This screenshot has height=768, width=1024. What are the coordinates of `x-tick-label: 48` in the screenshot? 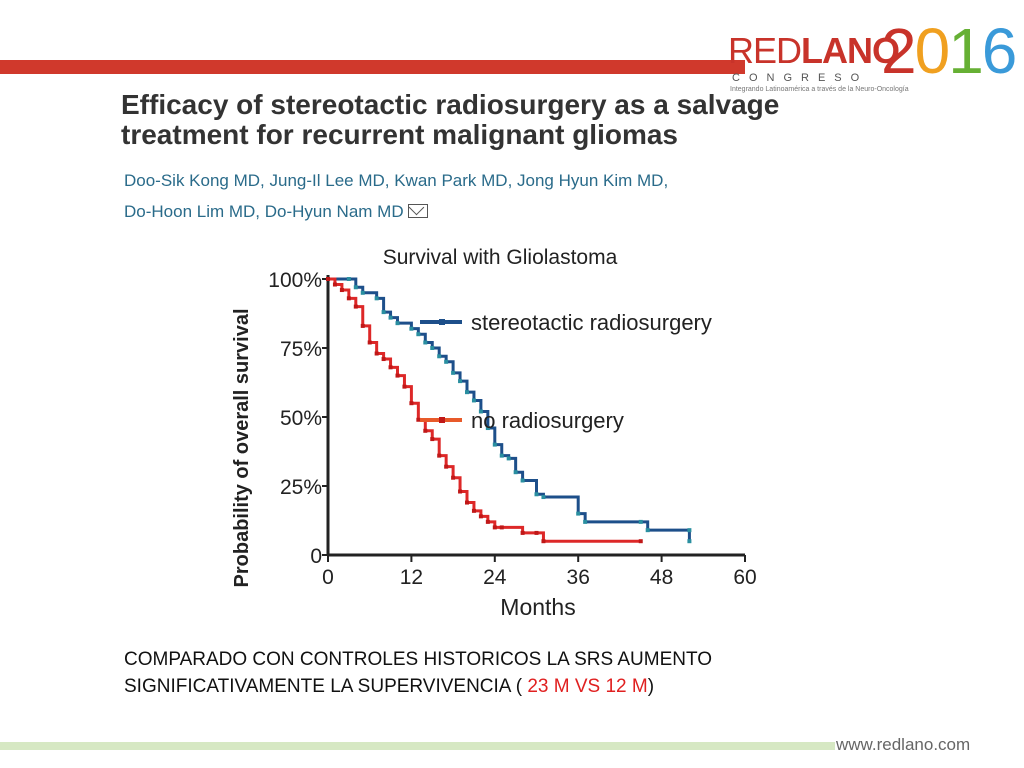 It's located at (661, 577).